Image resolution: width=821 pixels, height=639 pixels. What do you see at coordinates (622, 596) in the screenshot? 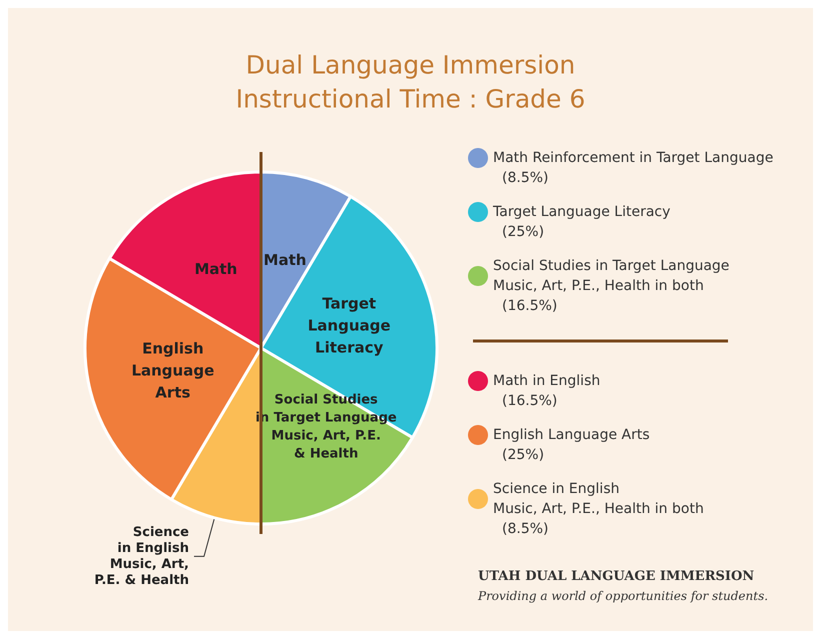
I see `text: Providing a world of opportunities for students.` at bounding box center [622, 596].